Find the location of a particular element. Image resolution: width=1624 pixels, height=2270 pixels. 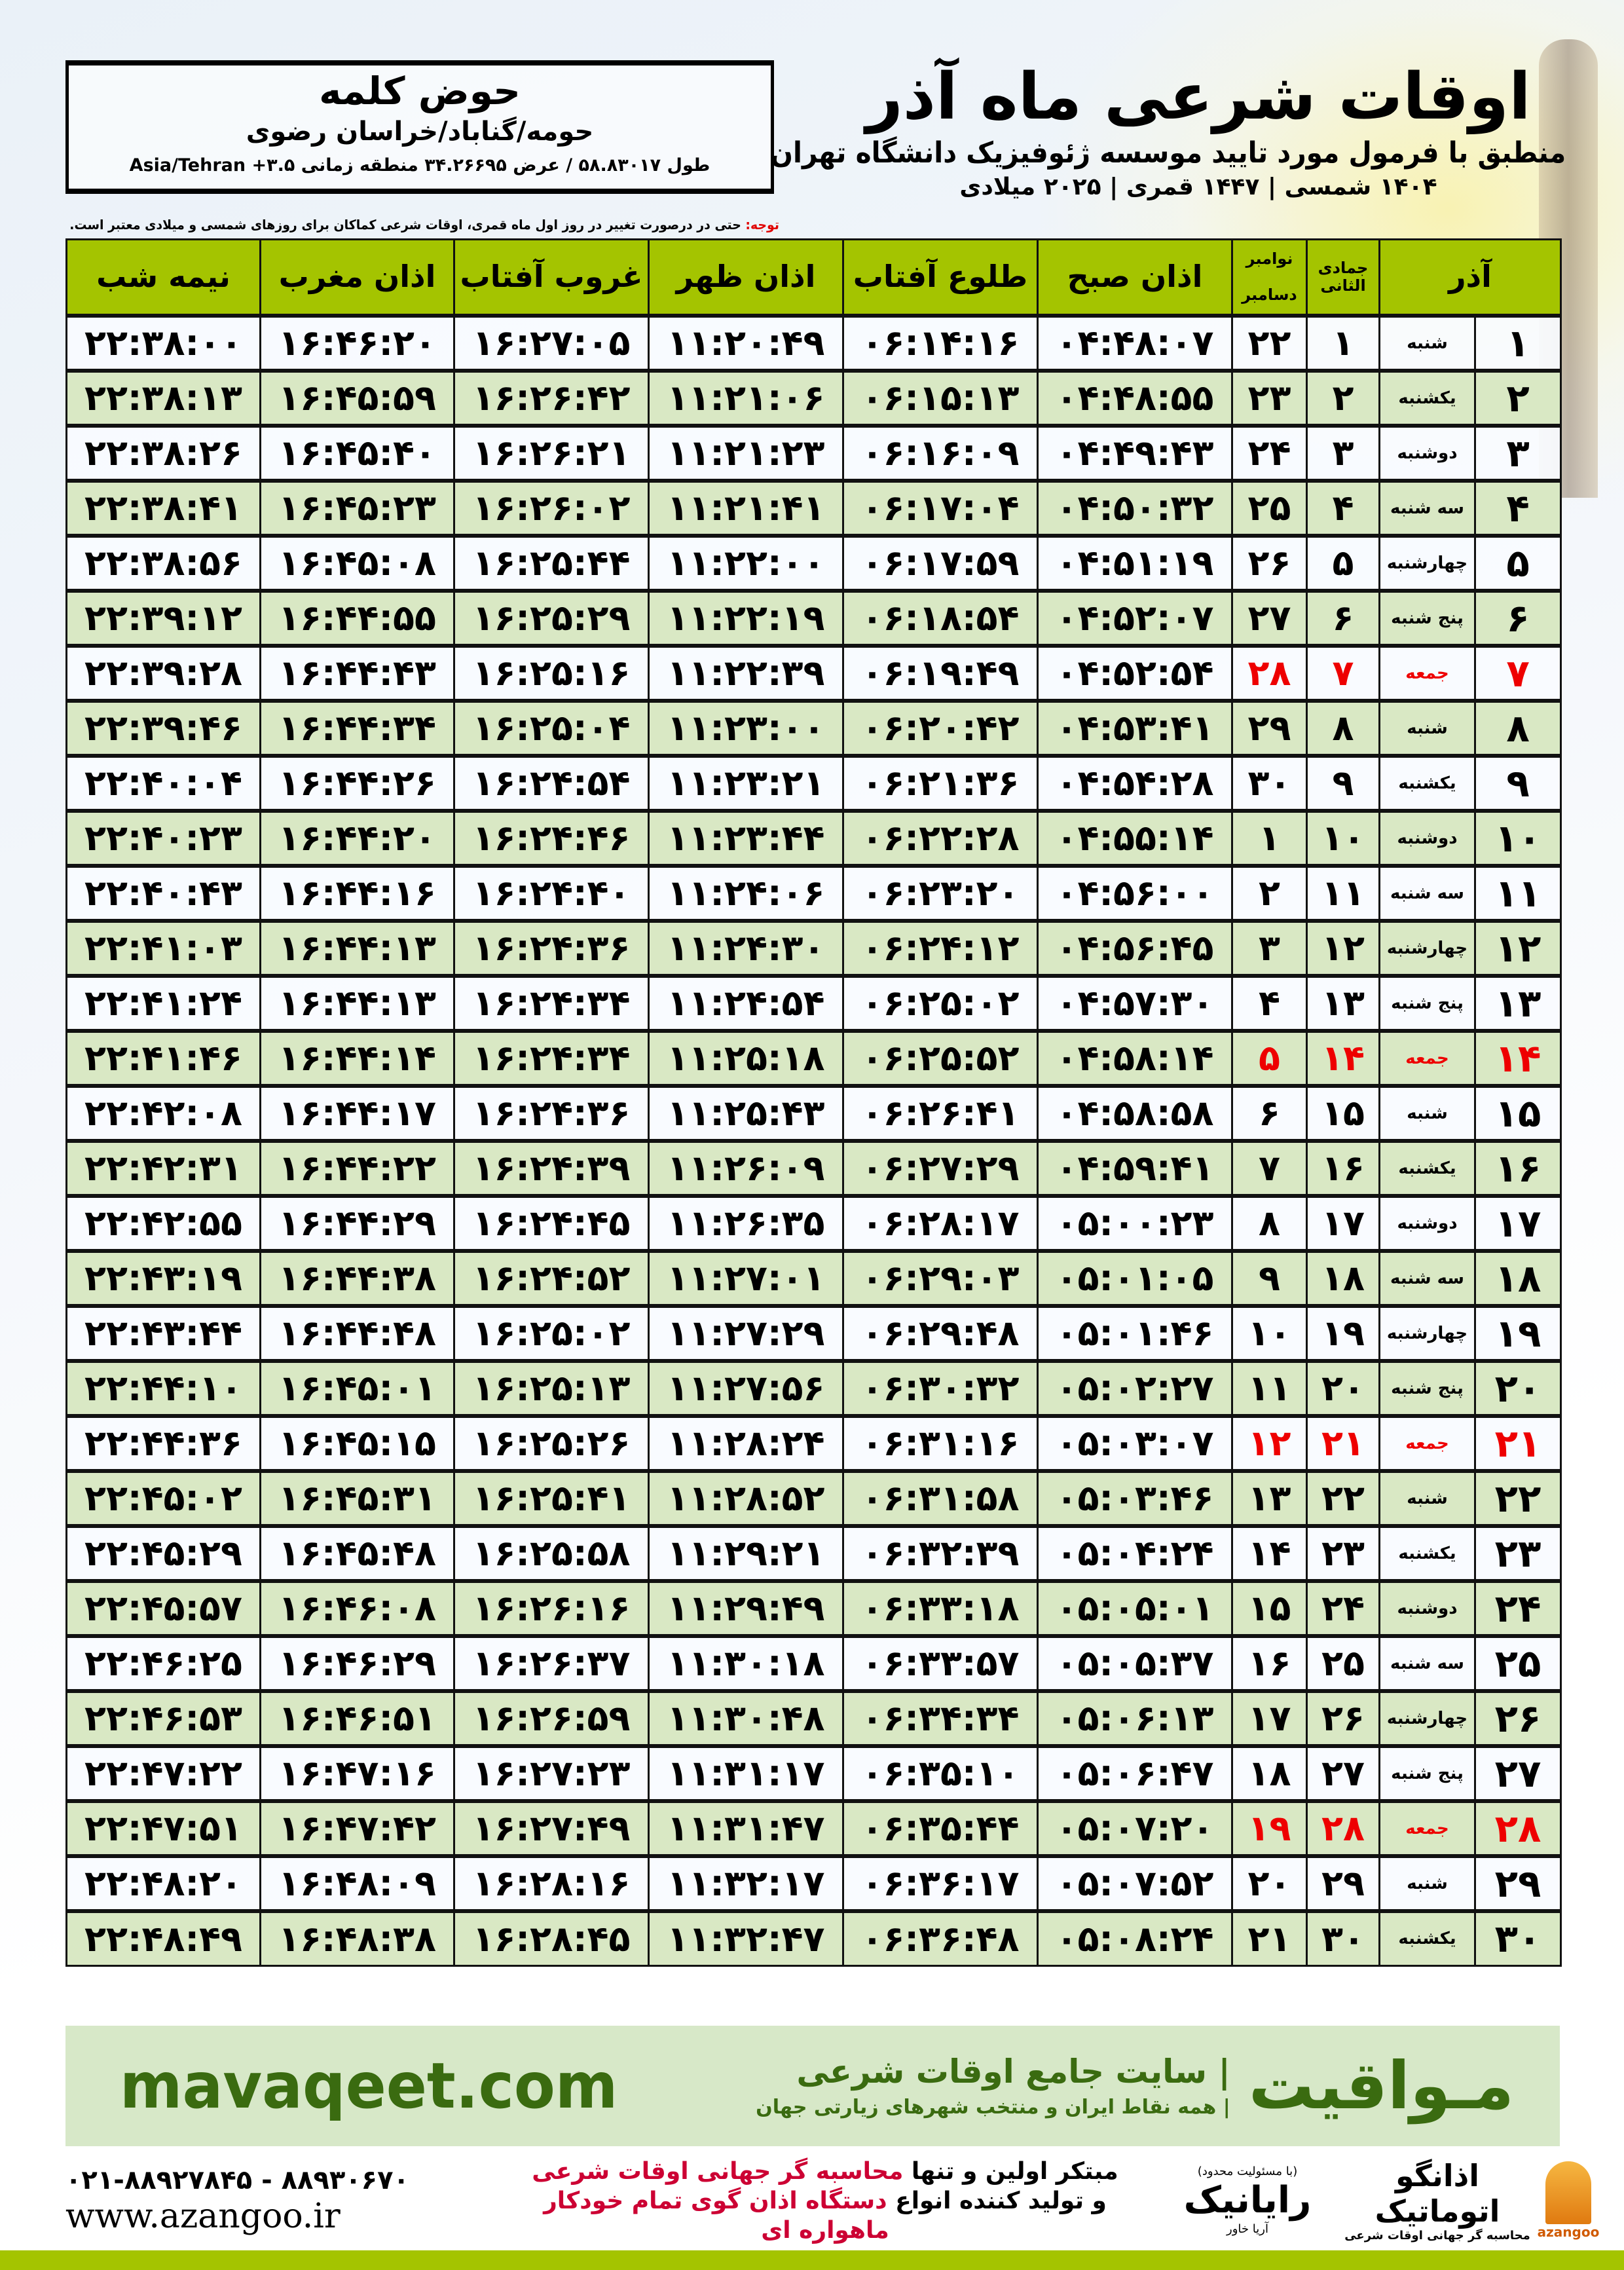

cell-weekday: جمعه is located at coordinates (1427, 1057).